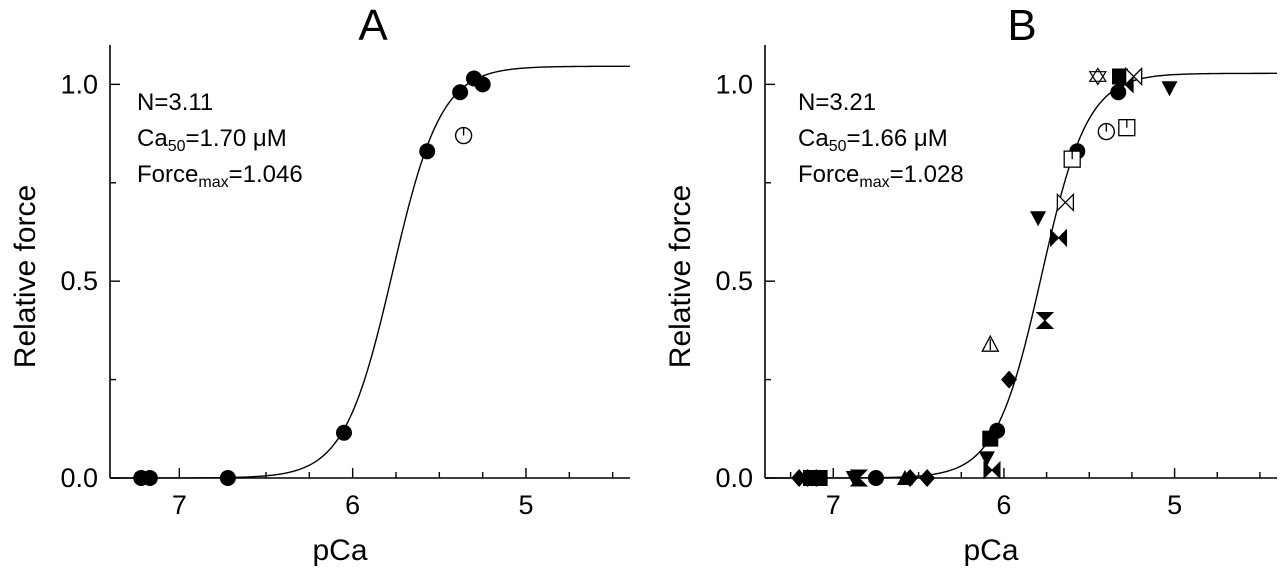  I want to click on panel-a-annotation-n: N=3.11, so click(175, 102).